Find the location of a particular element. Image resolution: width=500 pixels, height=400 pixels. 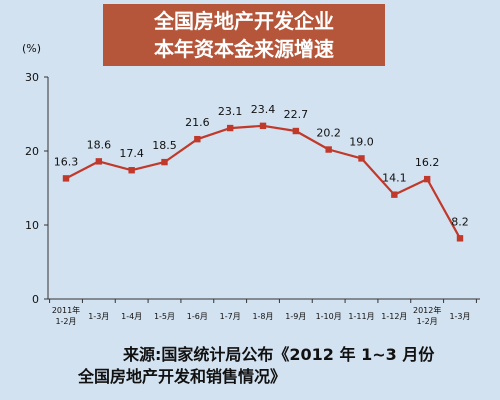

source-note-line-2: 全国房地产开发和销售情况》 is located at coordinates (182, 376).